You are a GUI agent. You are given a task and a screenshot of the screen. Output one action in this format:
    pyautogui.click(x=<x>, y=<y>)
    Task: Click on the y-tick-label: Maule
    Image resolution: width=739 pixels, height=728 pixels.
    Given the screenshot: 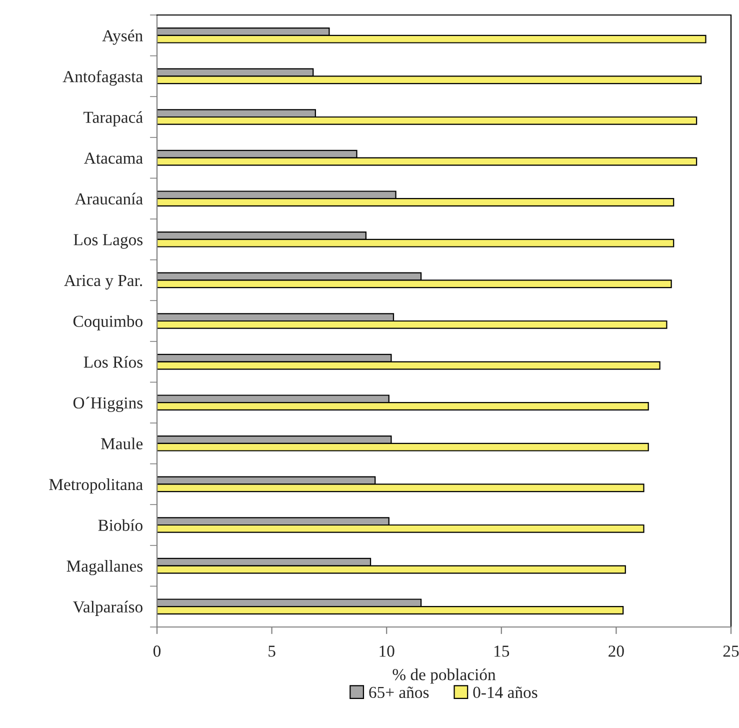 What is the action you would take?
    pyautogui.click(x=122, y=444)
    